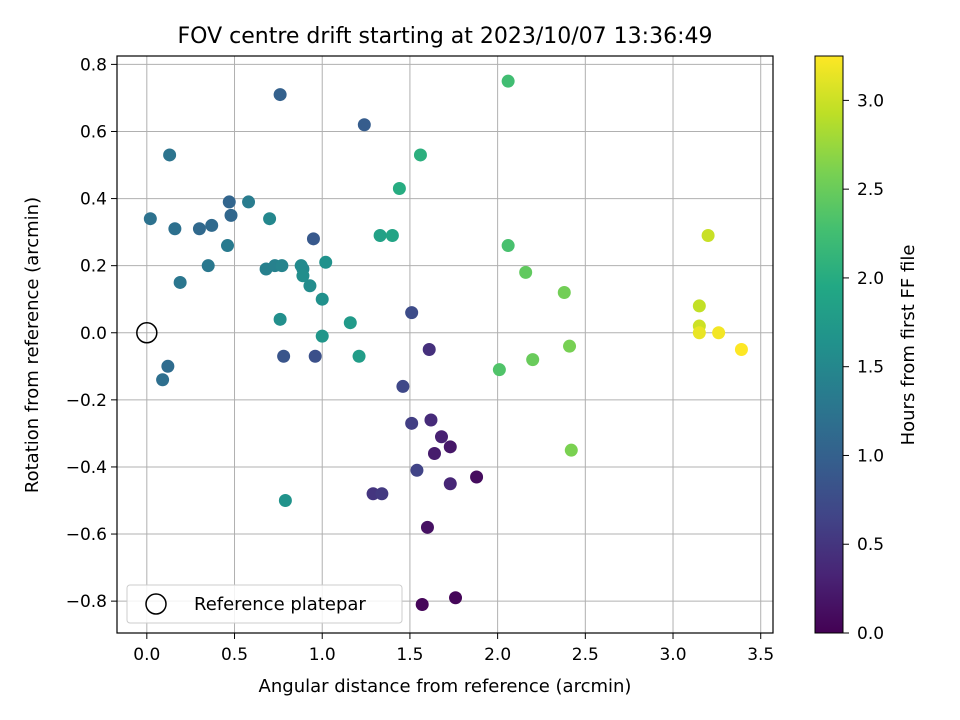  What do you see at coordinates (86, 468) in the screenshot?
I see `y-tick-label: −0.4` at bounding box center [86, 468].